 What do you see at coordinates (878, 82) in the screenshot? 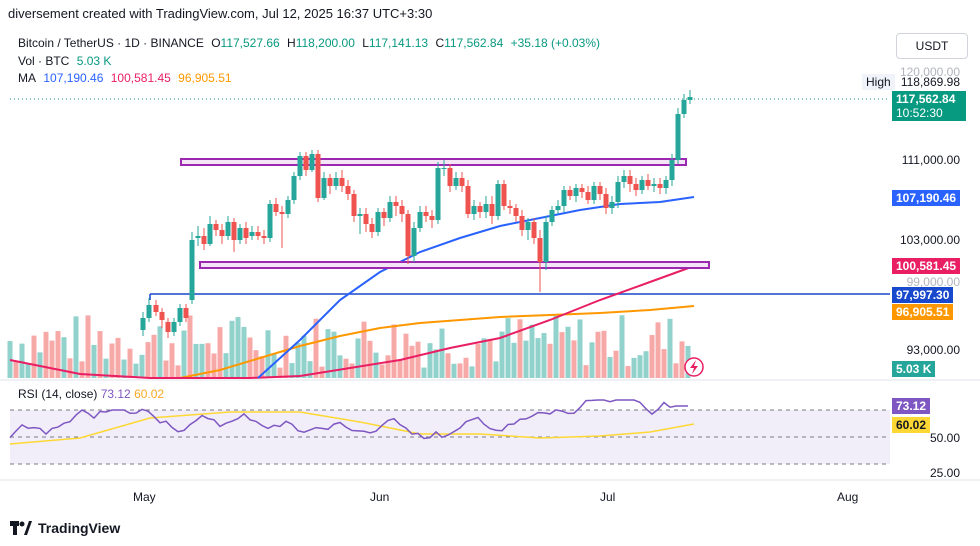
I see `high-label: High` at bounding box center [878, 82].